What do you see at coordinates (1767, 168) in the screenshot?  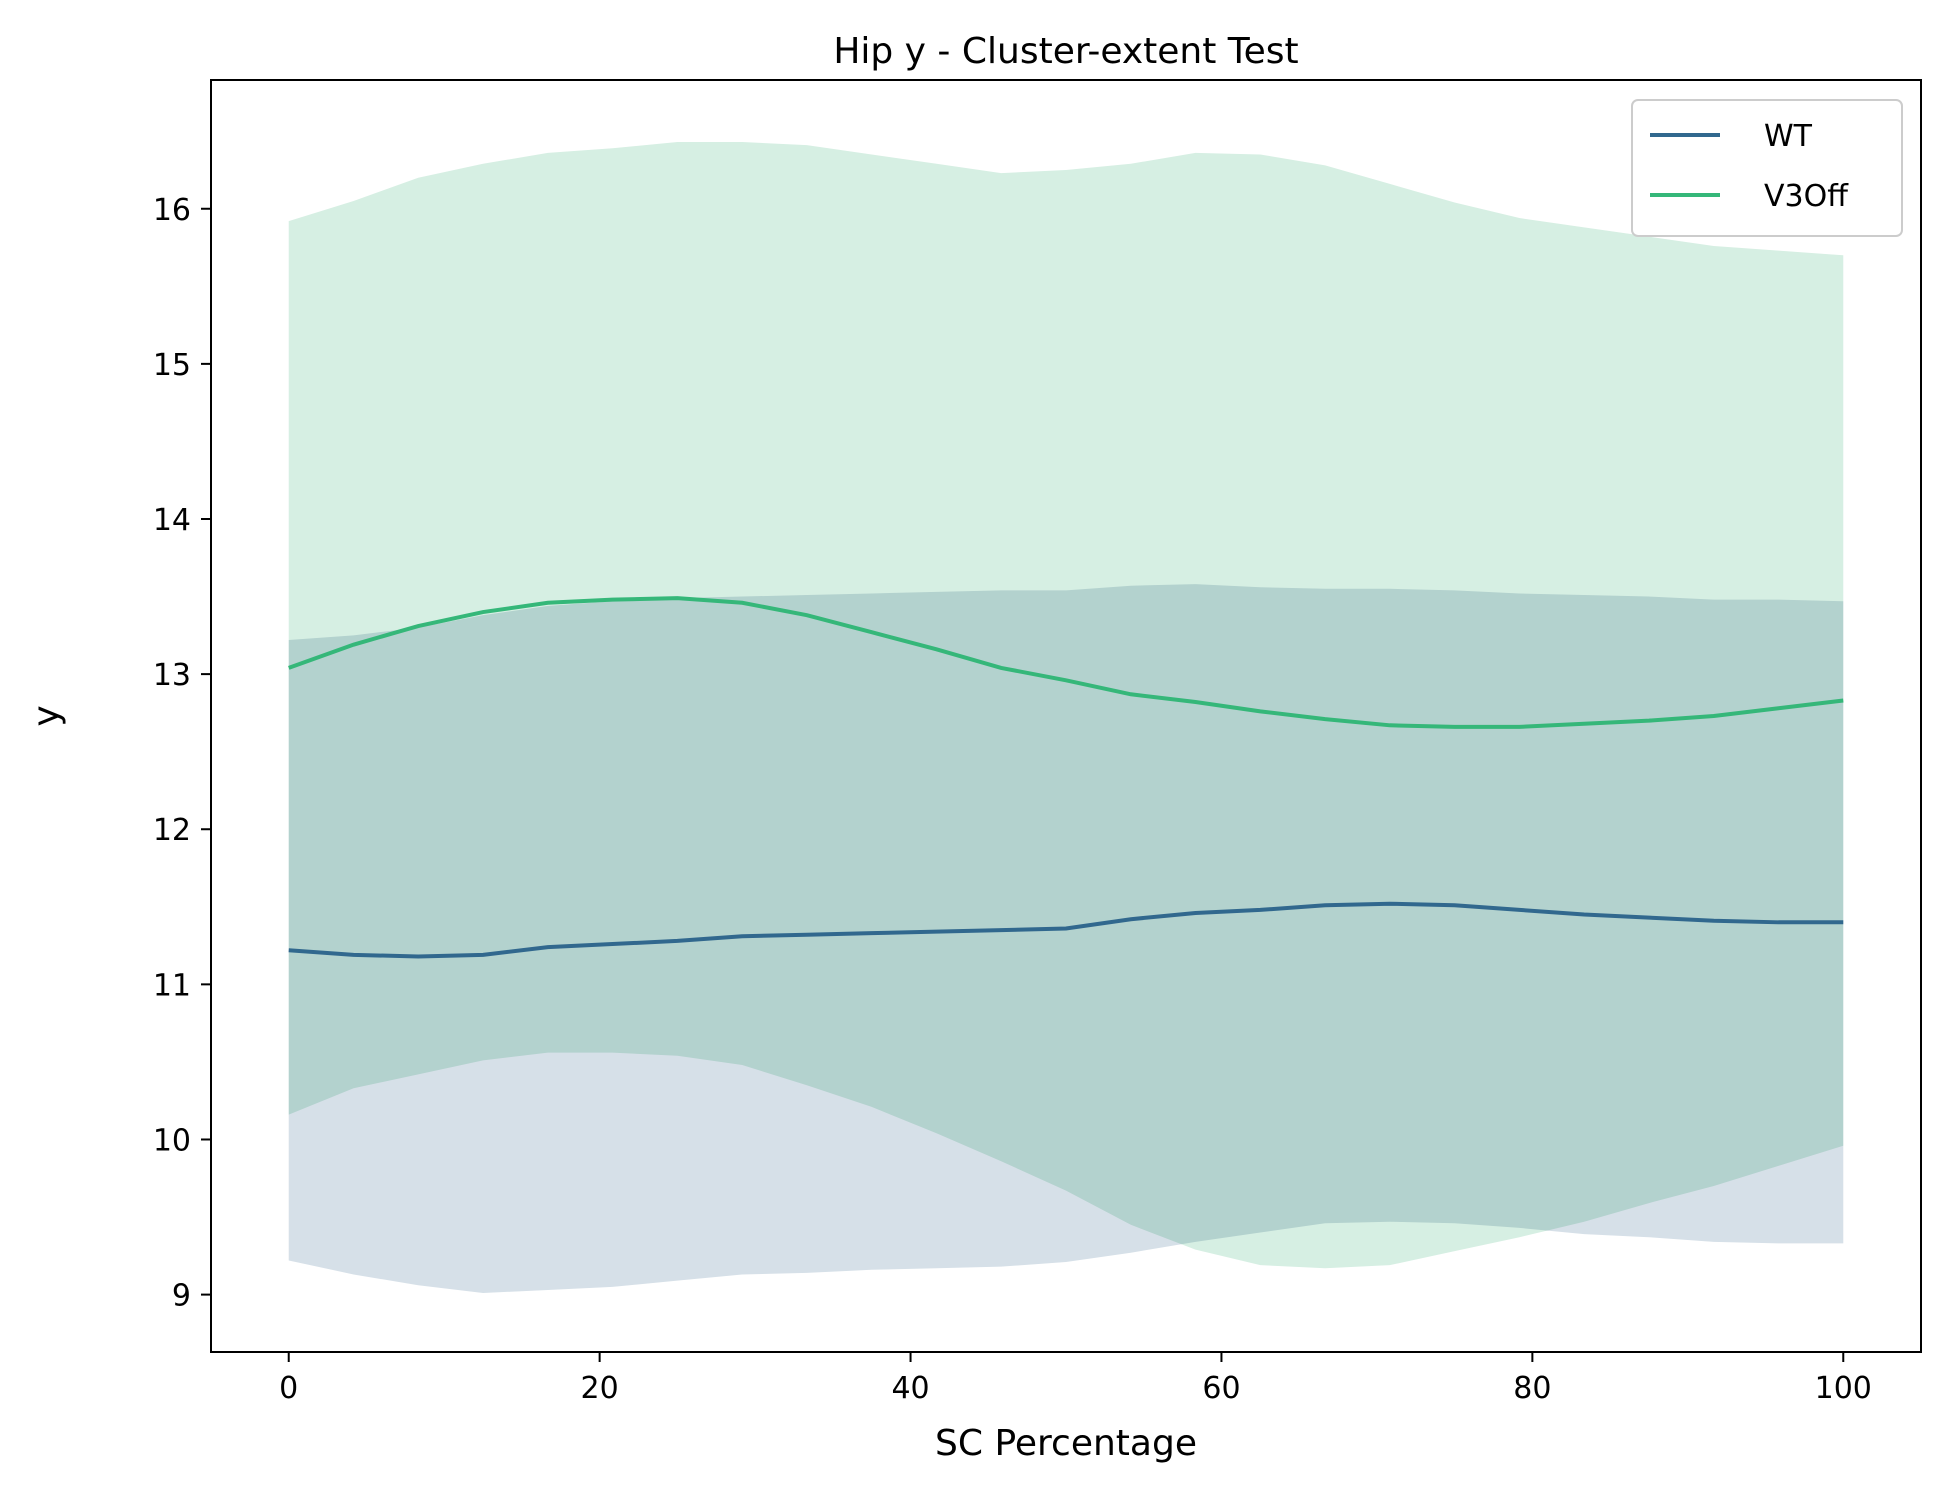 I see `legend: WT V3Off` at bounding box center [1767, 168].